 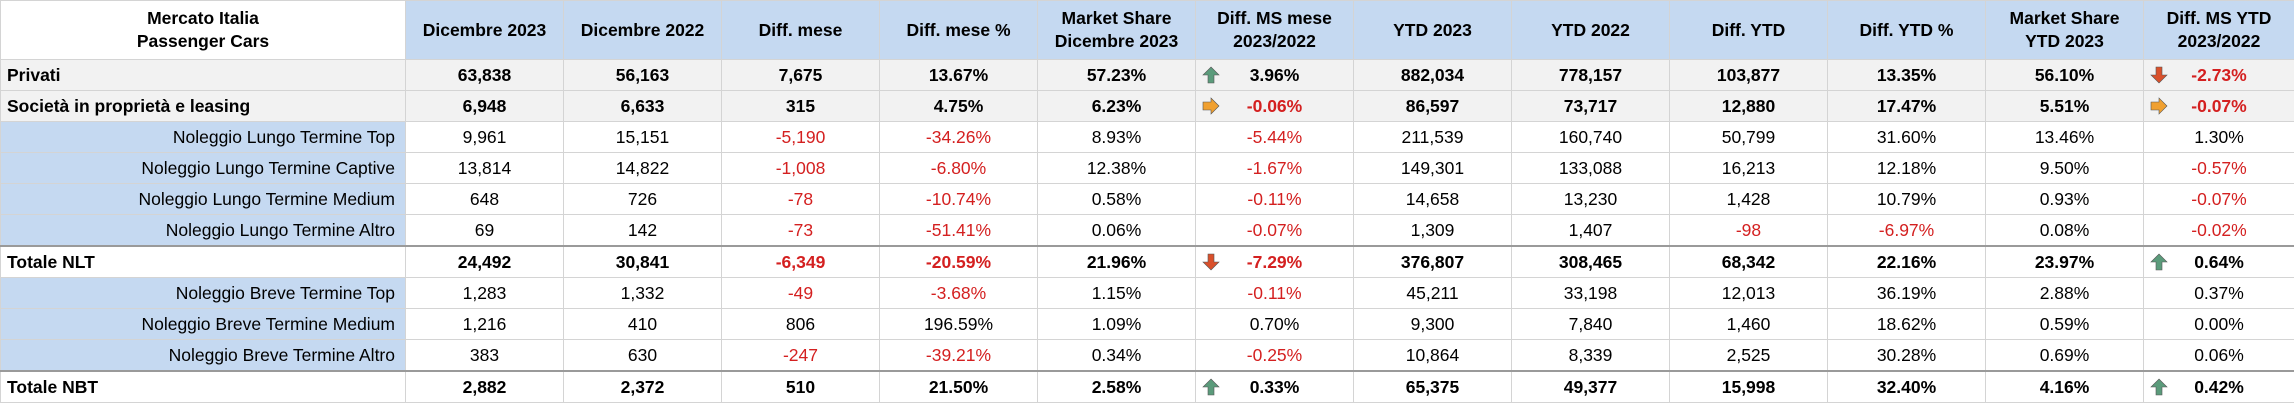 What do you see at coordinates (642, 136) in the screenshot?
I see `cell-value: 15,151` at bounding box center [642, 136].